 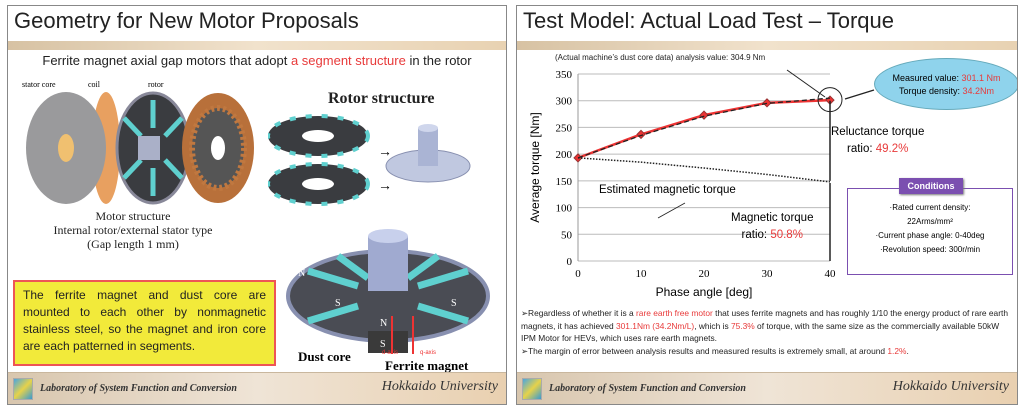 I want to click on y-axis-label: Average torque [Nm], so click(x=535, y=167).